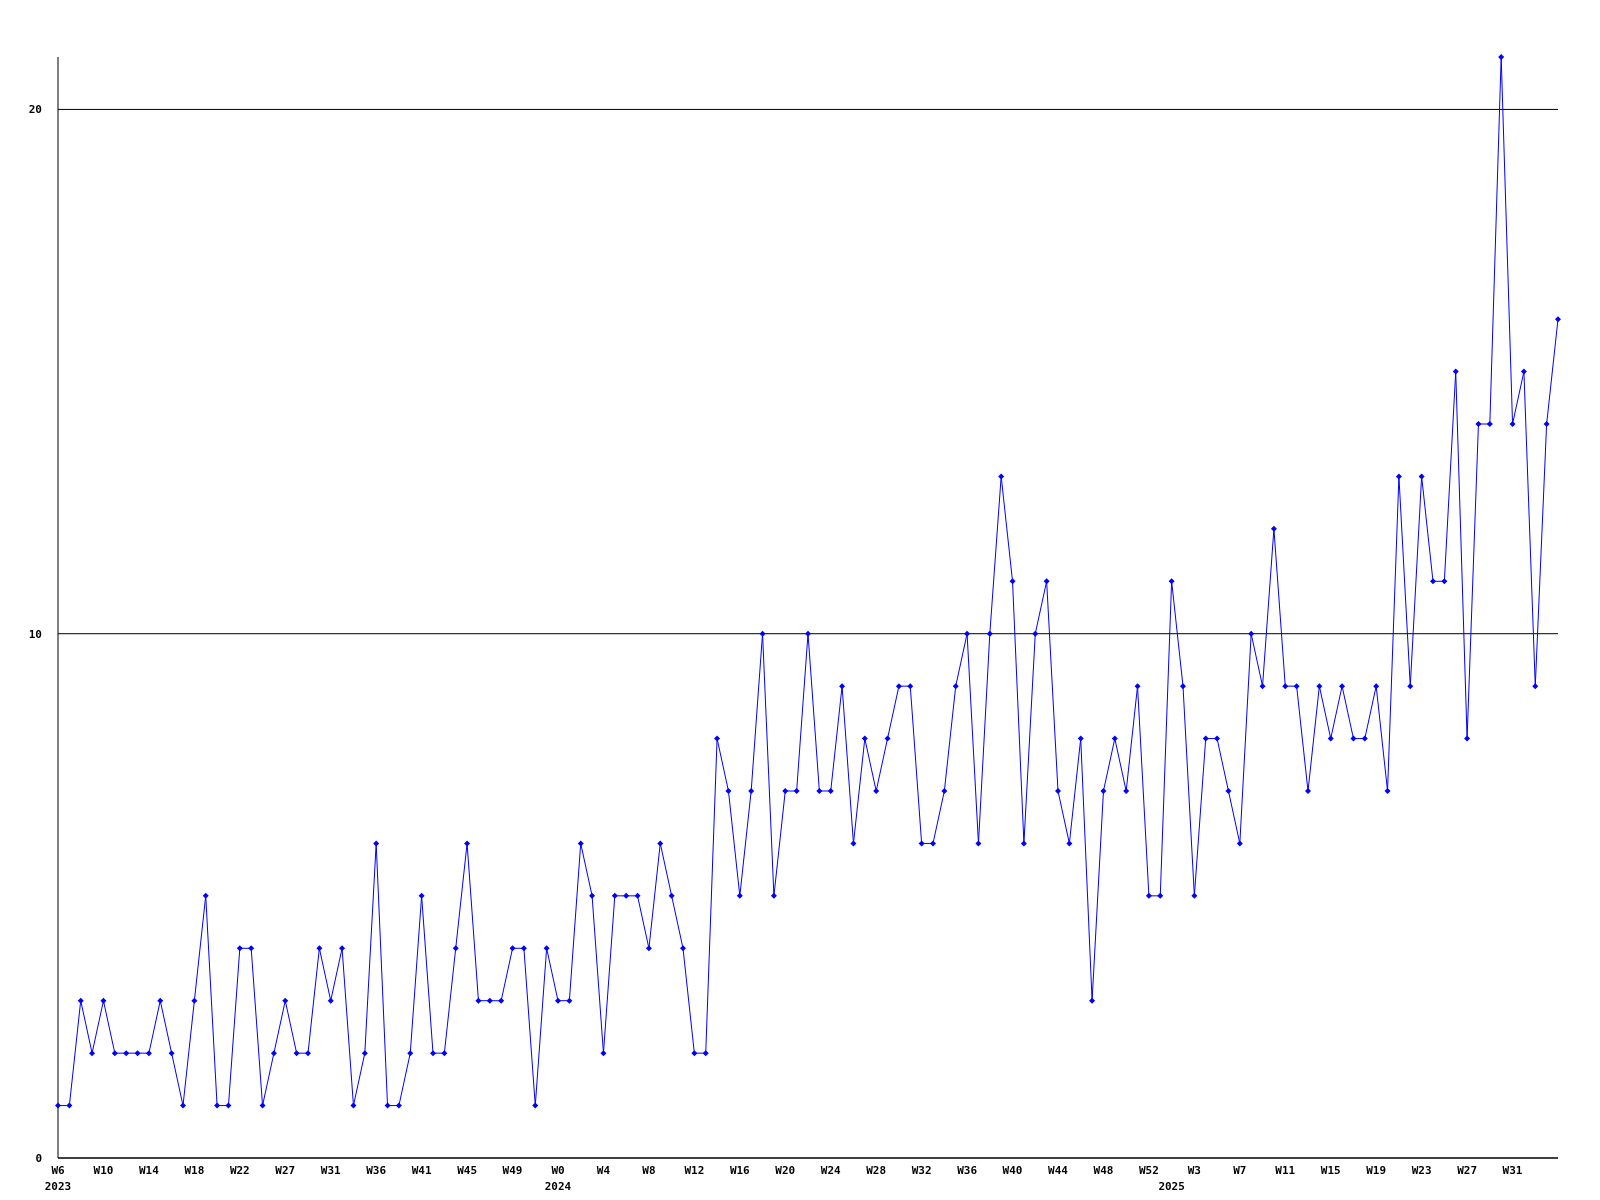 The width and height of the screenshot is (1600, 1200). What do you see at coordinates (921, 1170) in the screenshot?
I see `x-tick-label: W32` at bounding box center [921, 1170].